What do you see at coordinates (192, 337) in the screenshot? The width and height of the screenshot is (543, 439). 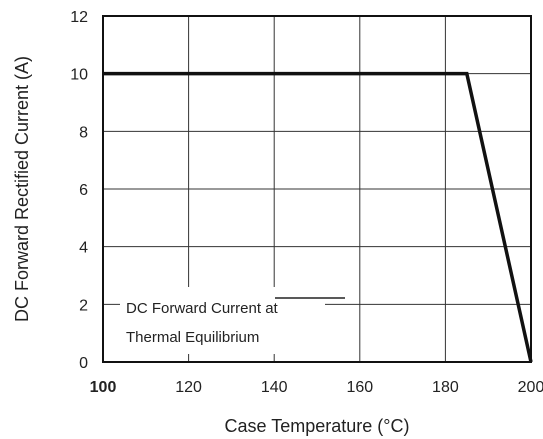 I see `annotation-line-2: Thermal Equilibrium` at bounding box center [192, 337].